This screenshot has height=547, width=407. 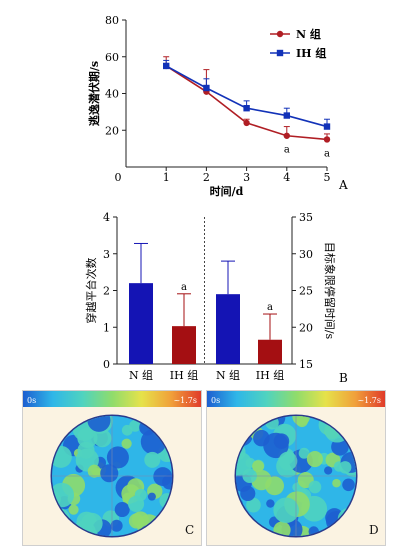 What do you see at coordinates (296, 399) in the screenshot?
I see `heatmap-color-scale` at bounding box center [296, 399].